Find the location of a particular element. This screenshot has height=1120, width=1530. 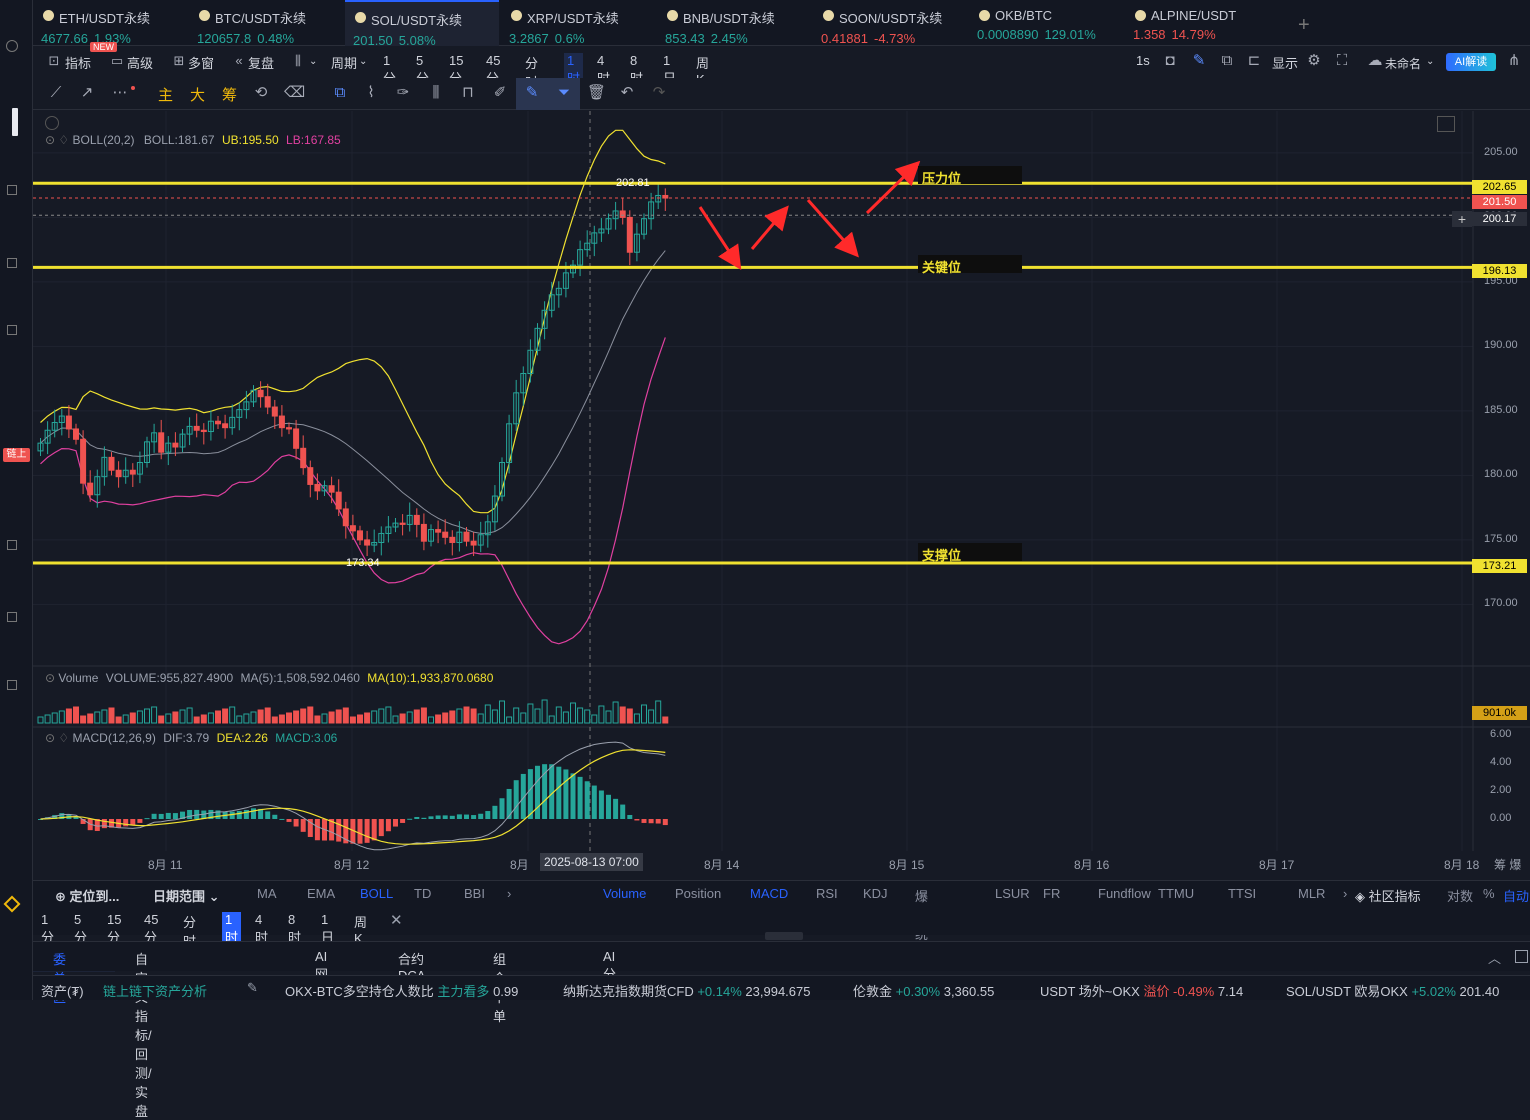

symbol-tab: ALPINE/USDT 1.358 14.79% is located at coordinates (1202, 23).